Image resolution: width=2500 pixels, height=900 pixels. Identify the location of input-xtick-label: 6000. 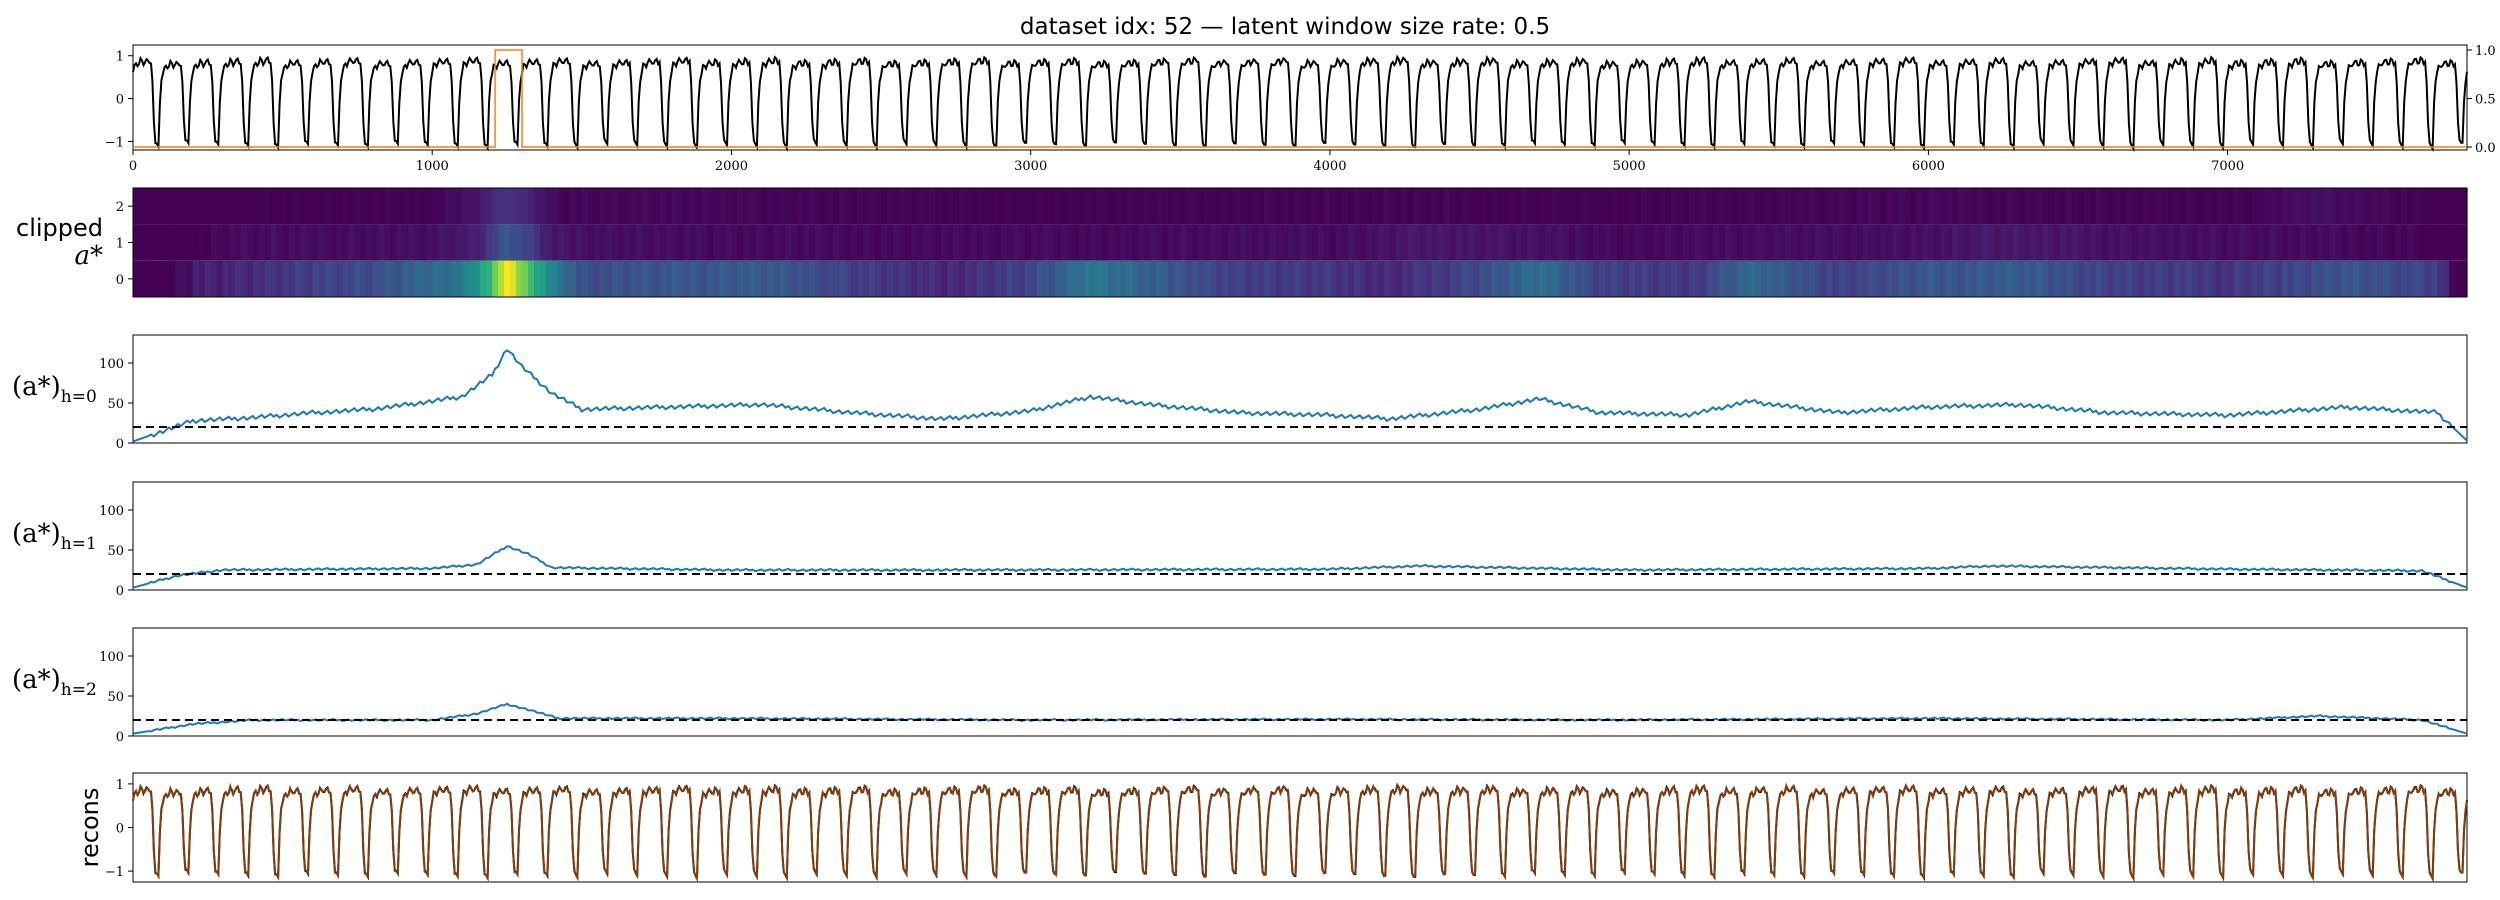
(1928, 166).